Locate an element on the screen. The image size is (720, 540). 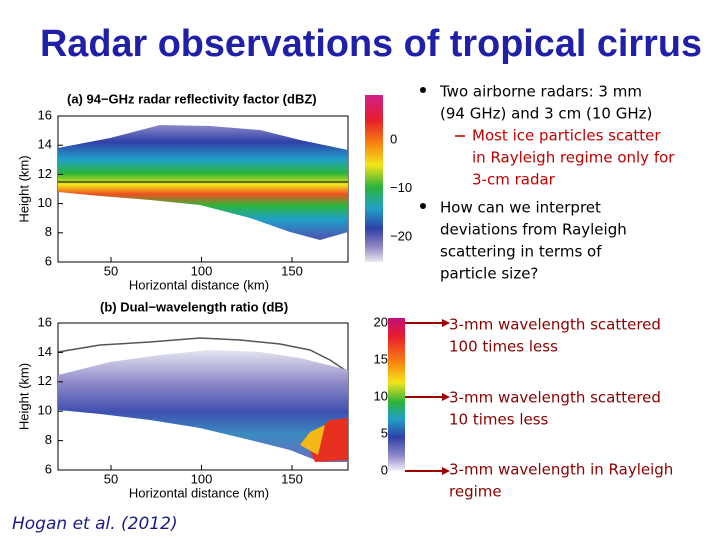
colorbar-tick-label: 20 is located at coordinates (381, 321).